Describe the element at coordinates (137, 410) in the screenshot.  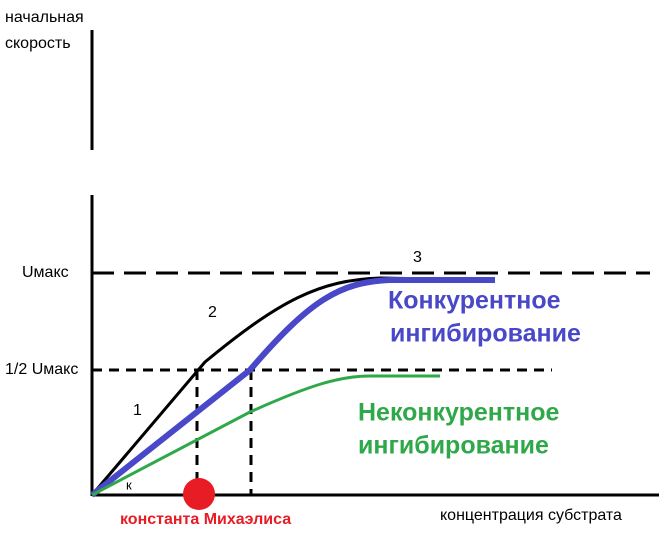
I see `segment-label: 1` at that location.